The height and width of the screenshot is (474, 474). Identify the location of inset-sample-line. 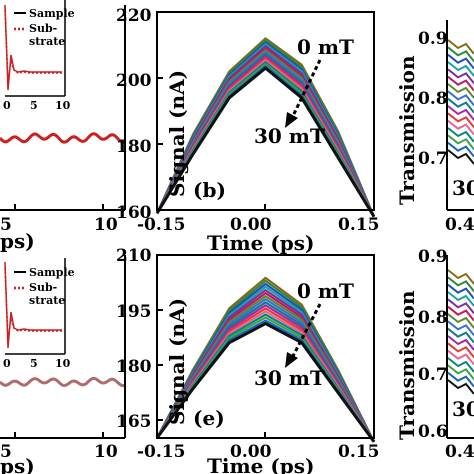
(33, 305).